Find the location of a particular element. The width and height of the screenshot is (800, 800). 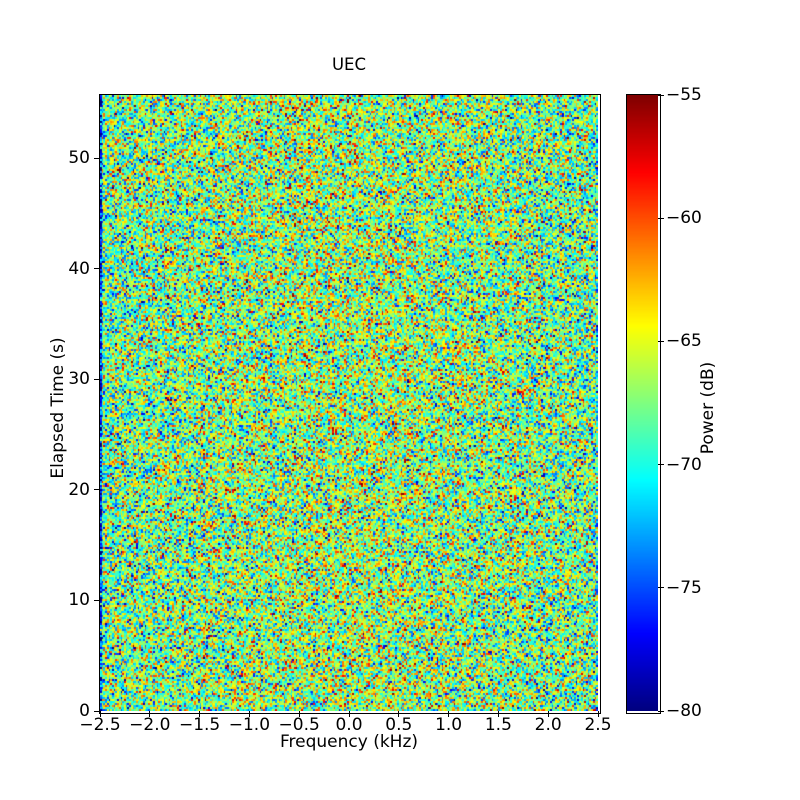

x-tick-label: −1.0 is located at coordinates (249, 725).